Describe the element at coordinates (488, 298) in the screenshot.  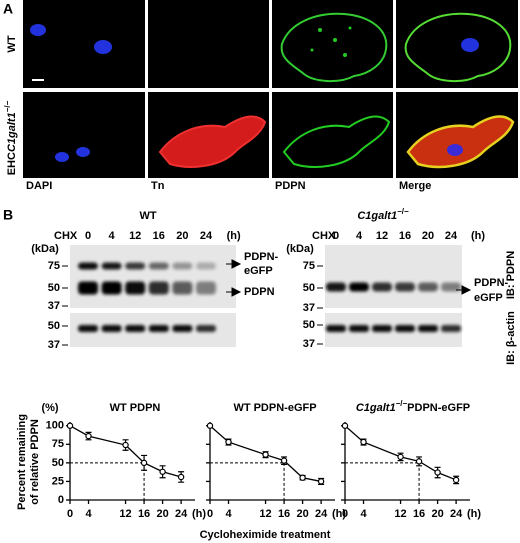
I see `band-label: eGFP` at that location.